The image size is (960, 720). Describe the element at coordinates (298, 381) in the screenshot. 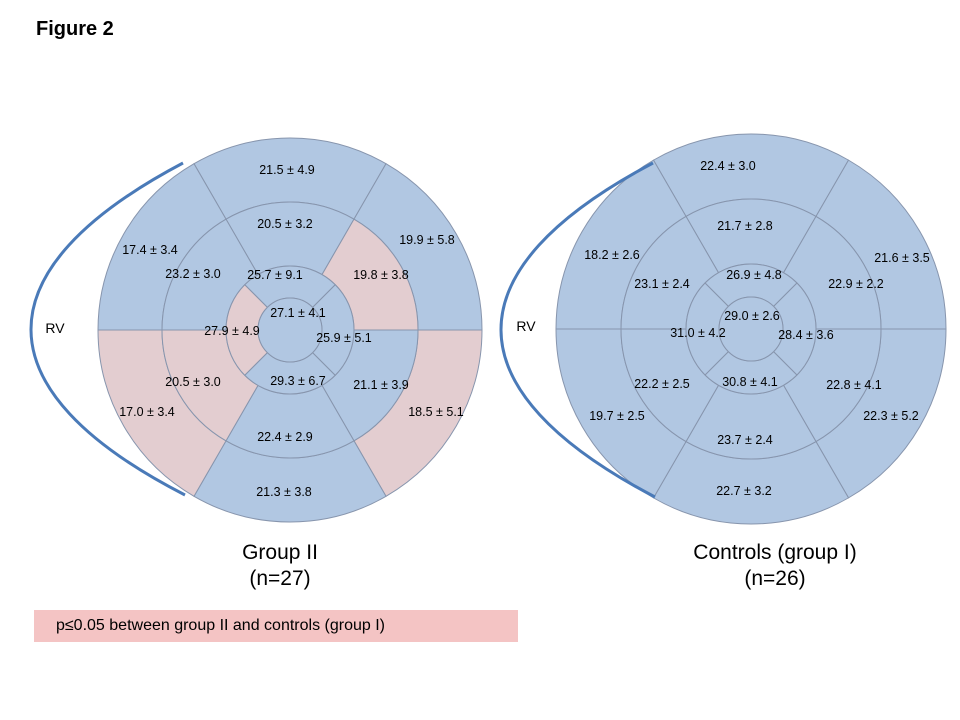

I see `label-apical-2: 29.3 ± 6.7` at that location.